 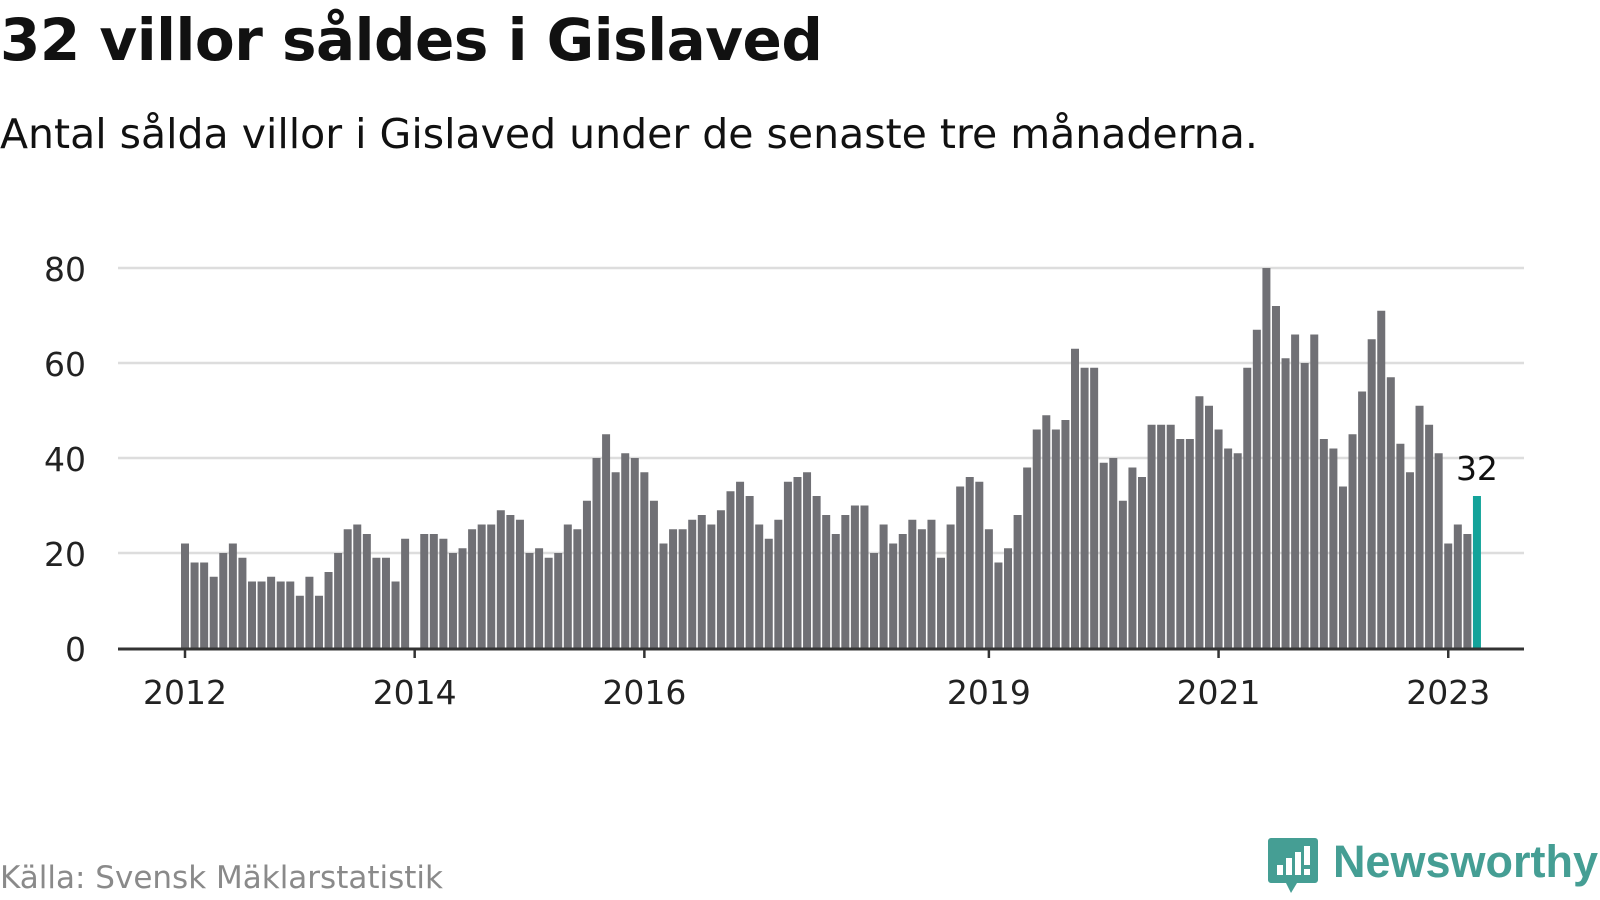 I want to click on y-tick-label: 40, so click(x=65, y=459).